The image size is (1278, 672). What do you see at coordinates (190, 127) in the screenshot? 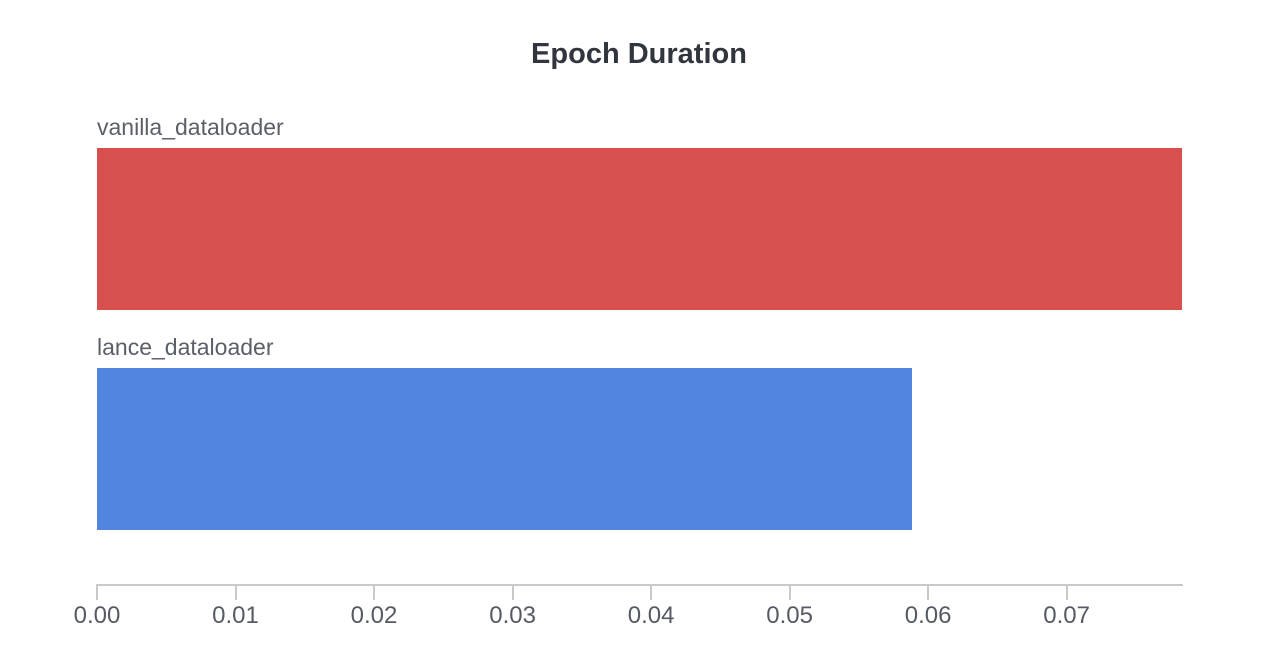
I see `bar-label-vanilla_dataloader: vanilla_dataloader` at bounding box center [190, 127].